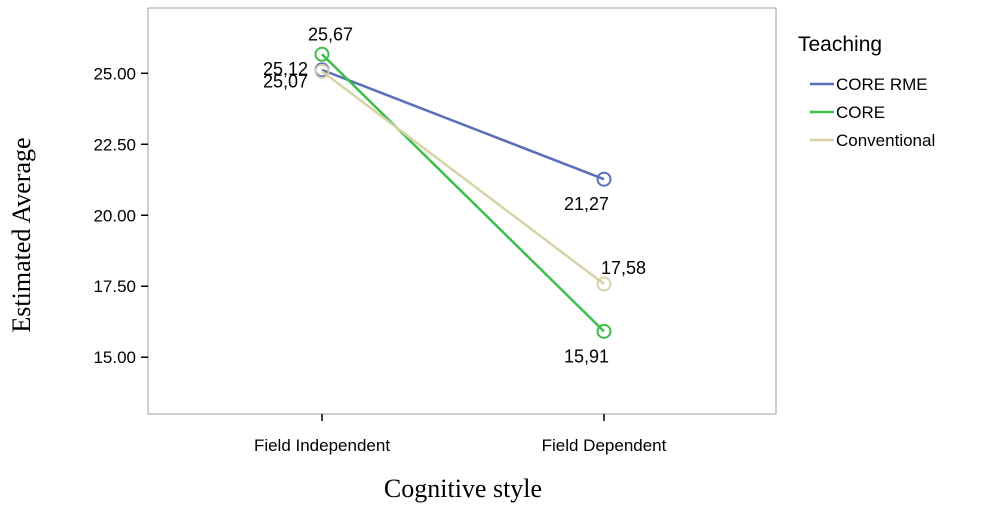  I want to click on y-axis: 15.00 17.50 20.00 22.50 25.00, so click(120, 215).